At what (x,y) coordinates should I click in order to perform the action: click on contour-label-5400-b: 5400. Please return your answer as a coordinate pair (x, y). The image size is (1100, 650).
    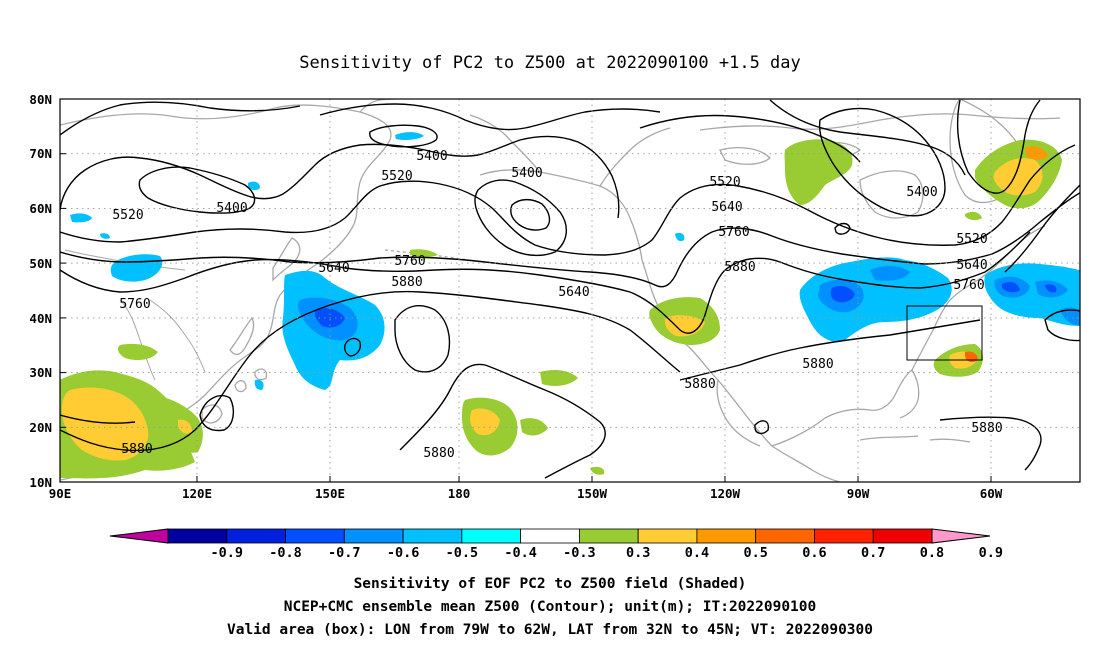
    Looking at the image, I should click on (231, 208).